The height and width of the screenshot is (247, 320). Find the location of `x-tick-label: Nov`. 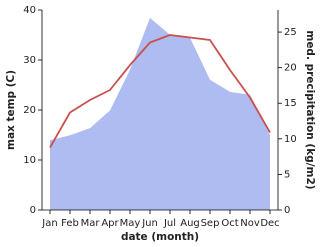

x-tick-label: Nov is located at coordinates (250, 223).